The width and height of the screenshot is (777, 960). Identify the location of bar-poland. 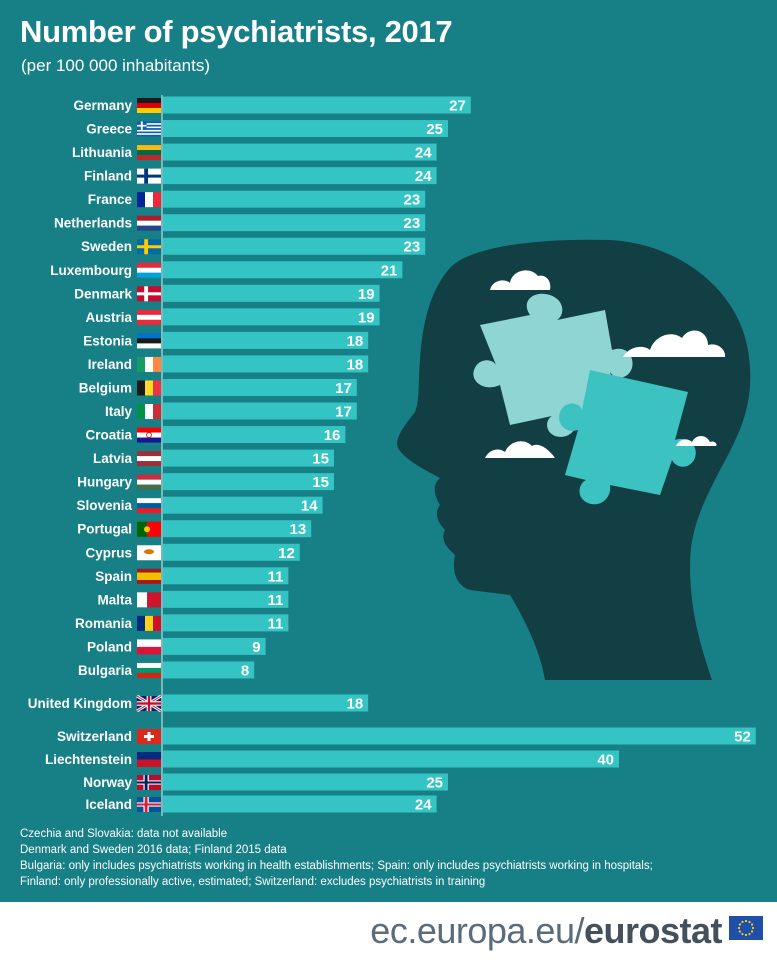
(214, 646).